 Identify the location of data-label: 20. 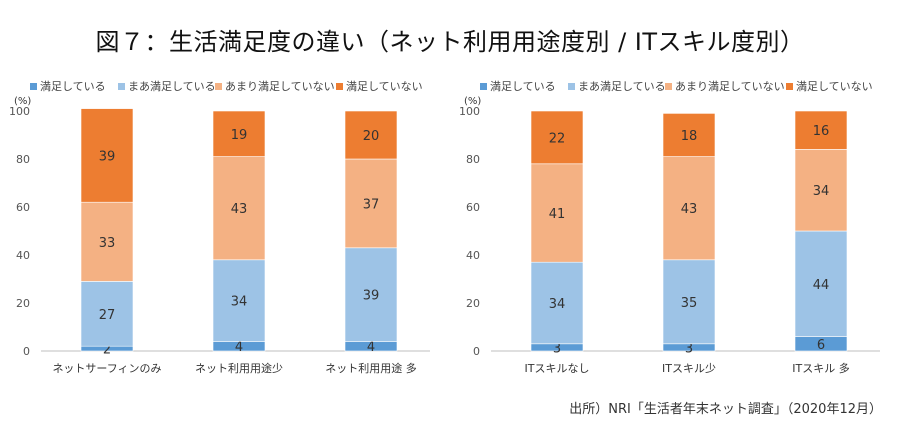
(371, 136).